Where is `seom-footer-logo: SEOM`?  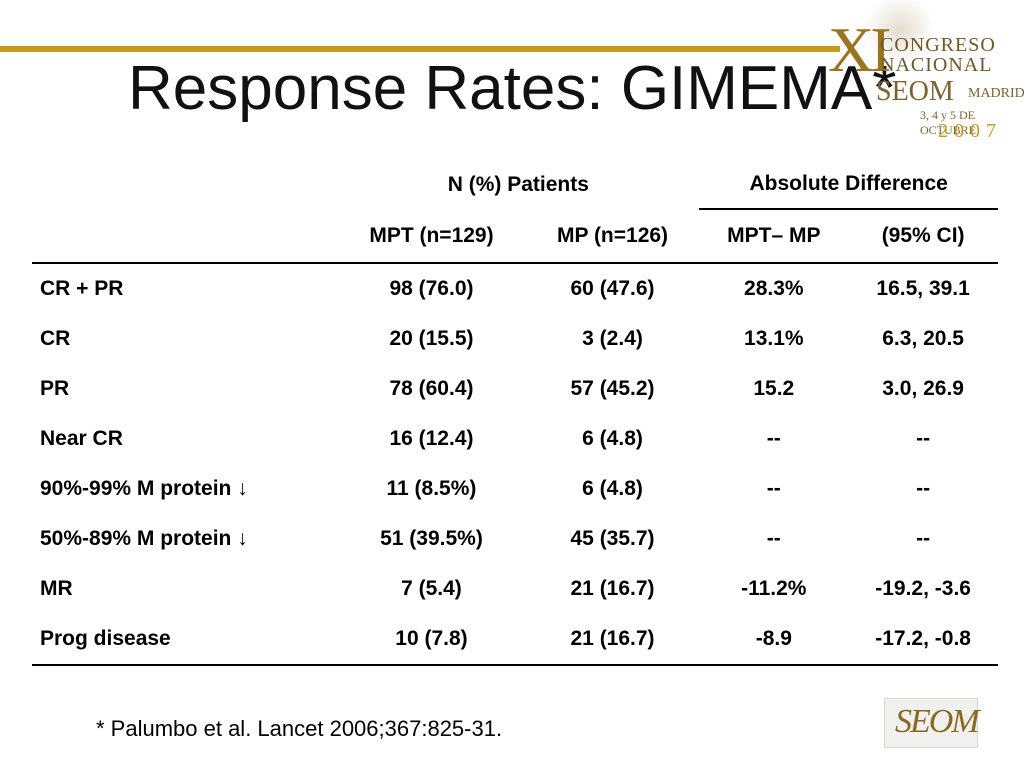
seom-footer-logo: SEOM is located at coordinates (932, 723).